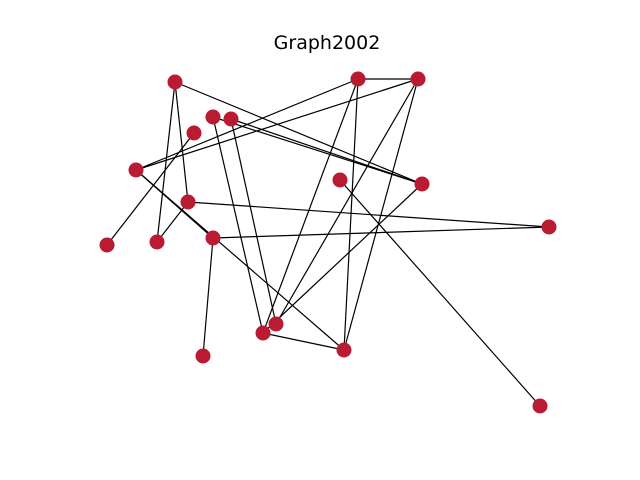  Describe the element at coordinates (327, 43) in the screenshot. I see `graph-title: Graph2002` at that location.